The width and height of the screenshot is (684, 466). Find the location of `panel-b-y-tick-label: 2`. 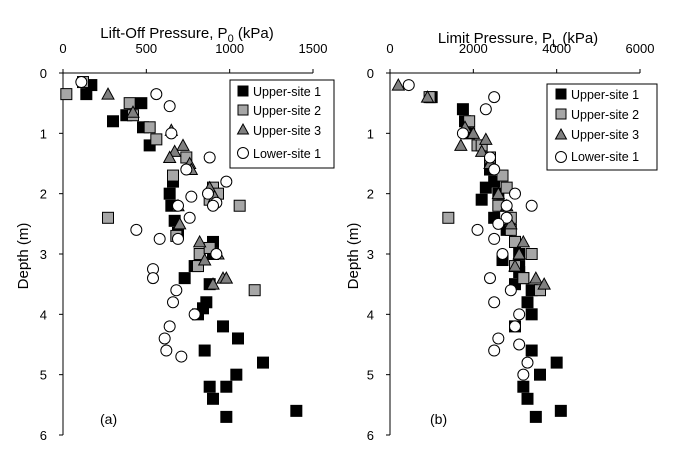

panel-b-y-tick-label: 2 is located at coordinates (370, 194).